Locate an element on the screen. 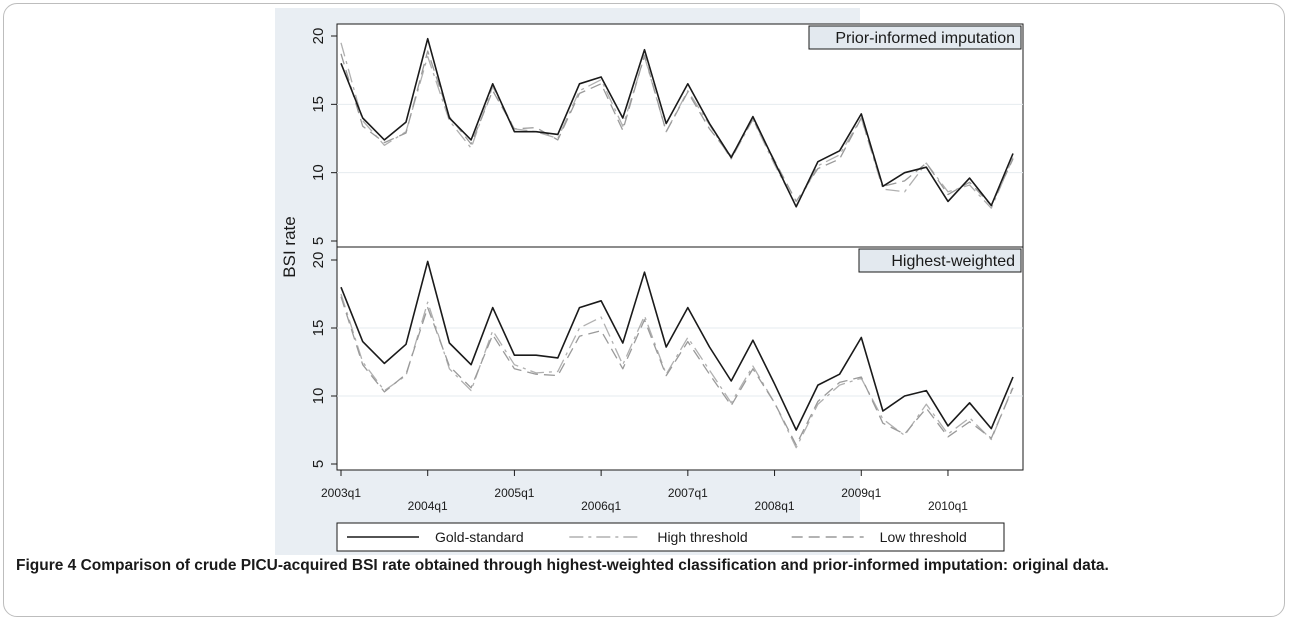 Image resolution: width=1292 pixels, height=625 pixels. x-tick-label: 2004q1 is located at coordinates (428, 506).